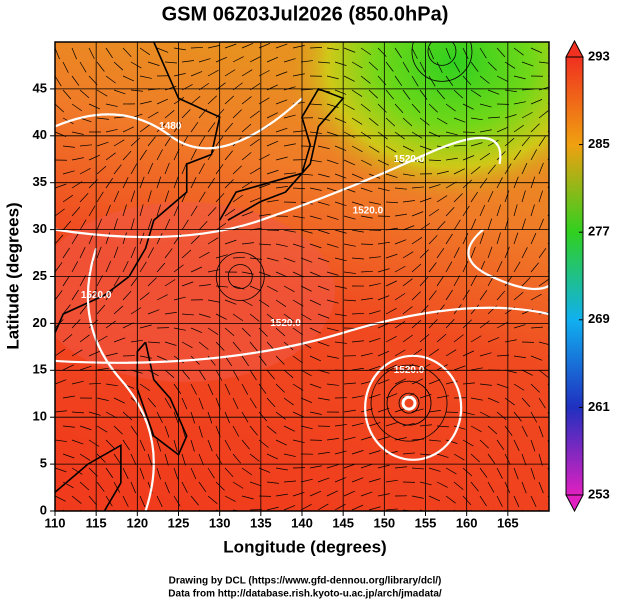  I want to click on vortex, so click(409, 403).